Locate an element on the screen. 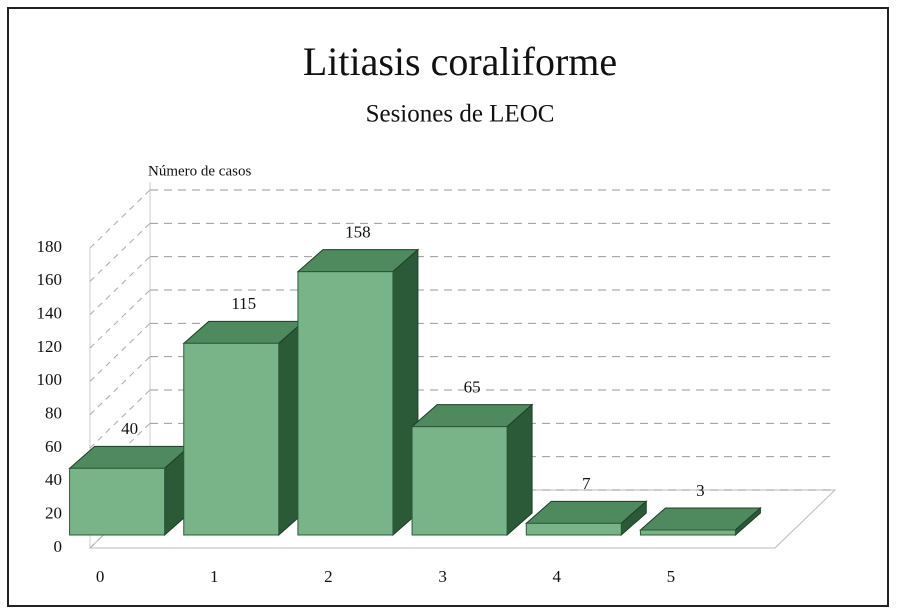 Image resolution: width=898 pixels, height=608 pixels. value-label: 3 is located at coordinates (700, 490).